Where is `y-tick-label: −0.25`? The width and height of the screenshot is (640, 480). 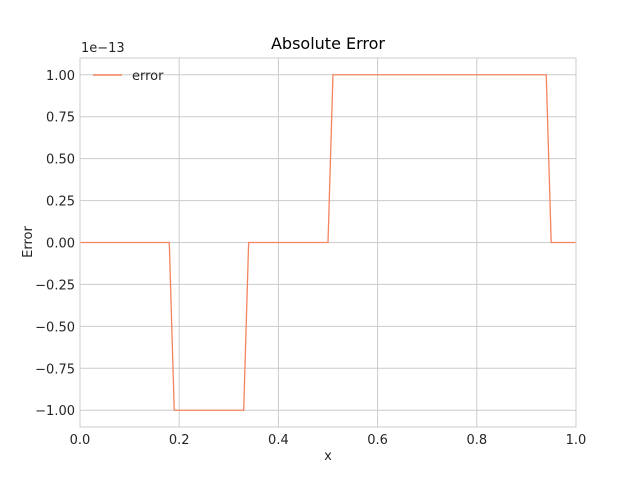
y-tick-label: −0.25 is located at coordinates (55, 285).